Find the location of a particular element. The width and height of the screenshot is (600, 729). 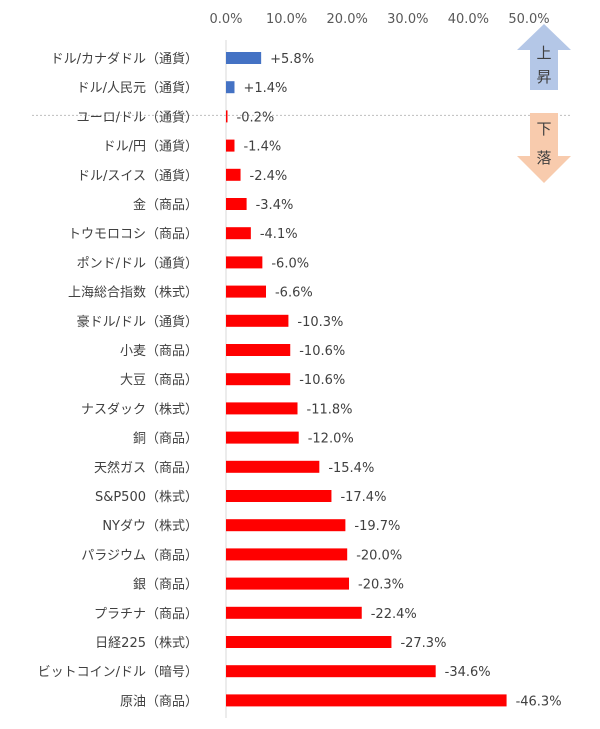

down-label-char: 下 is located at coordinates (543, 129).